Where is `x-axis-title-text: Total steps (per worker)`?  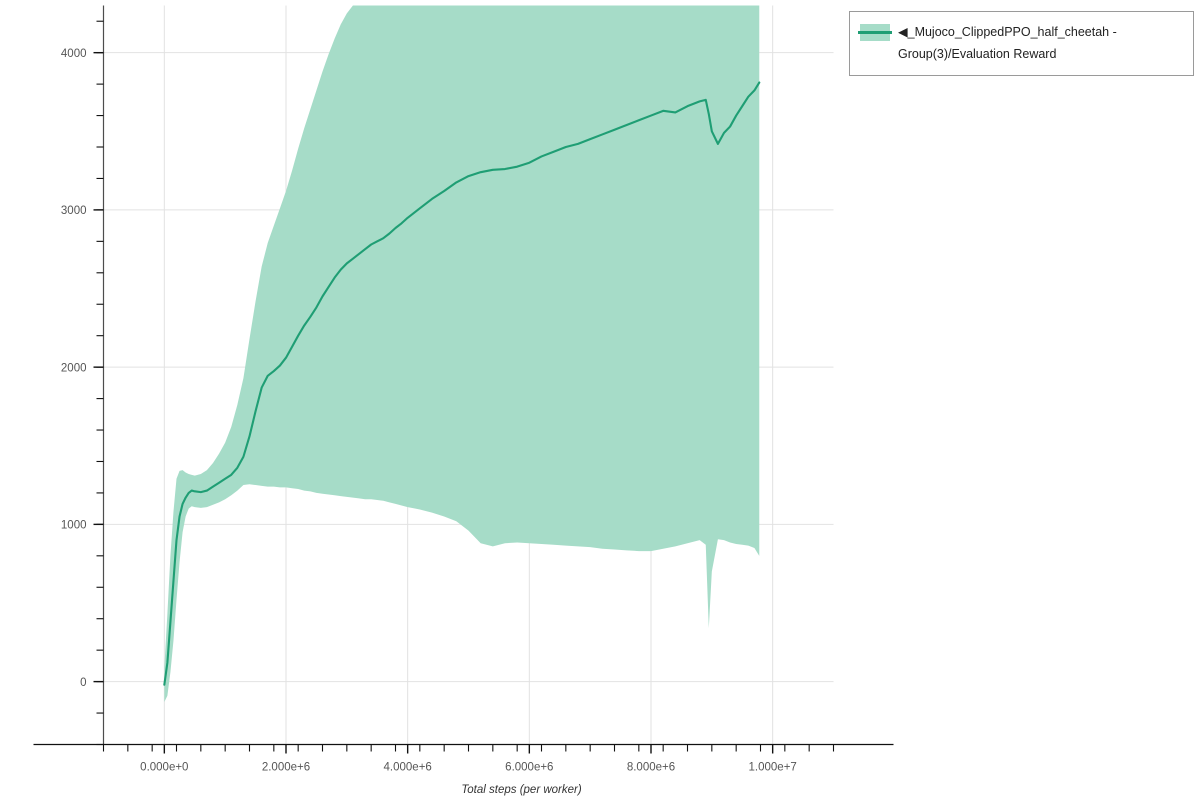
x-axis-title-text: Total steps (per worker) is located at coordinates (521, 790).